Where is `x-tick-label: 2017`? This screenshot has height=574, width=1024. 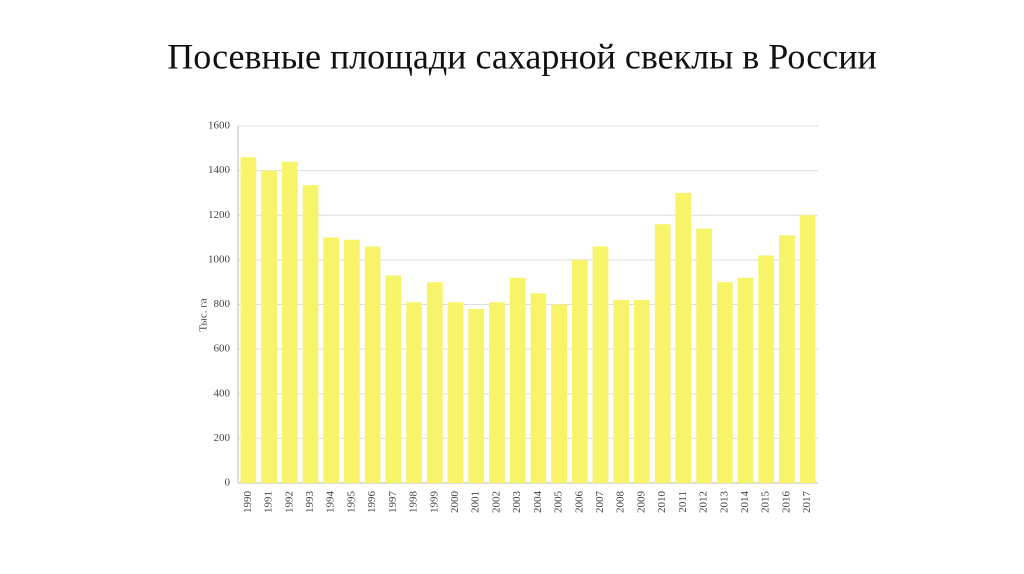 x-tick-label: 2017 is located at coordinates (807, 502).